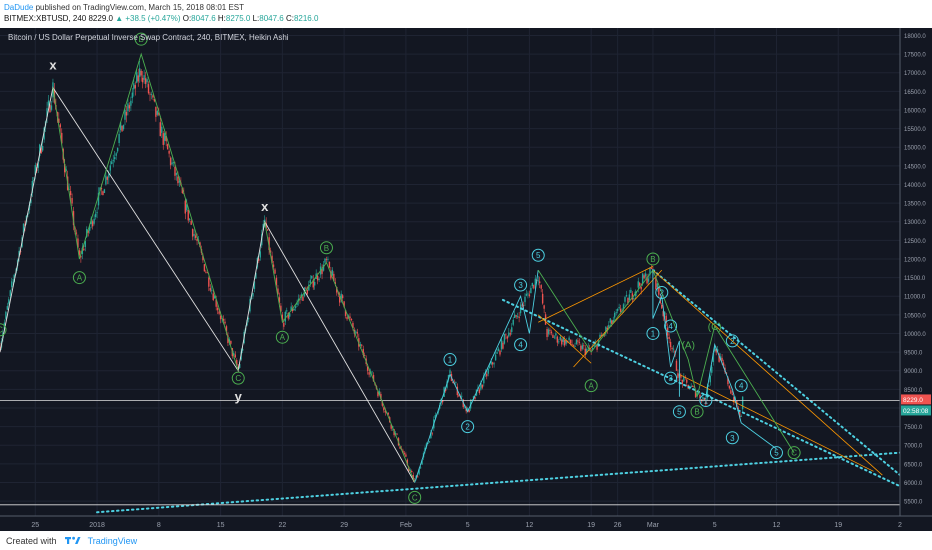  I want to click on wave-label: 2, so click(467, 427).